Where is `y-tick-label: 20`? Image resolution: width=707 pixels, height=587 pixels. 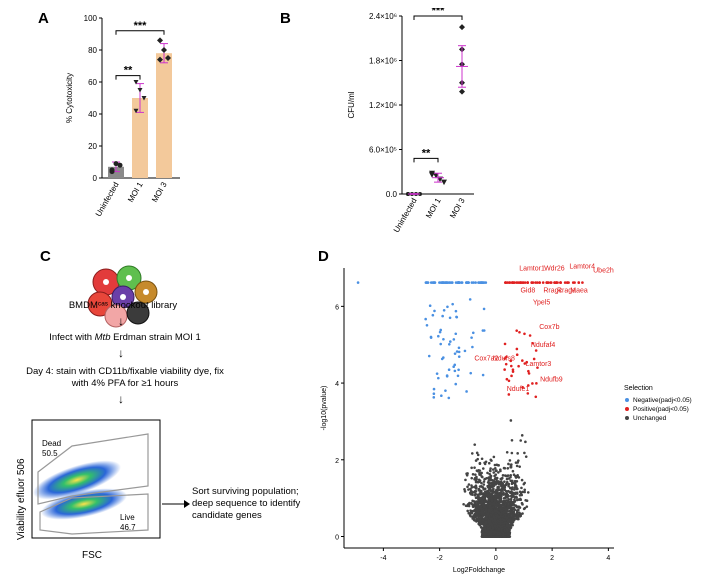
y-tick-label: 20 is located at coordinates (92, 146).